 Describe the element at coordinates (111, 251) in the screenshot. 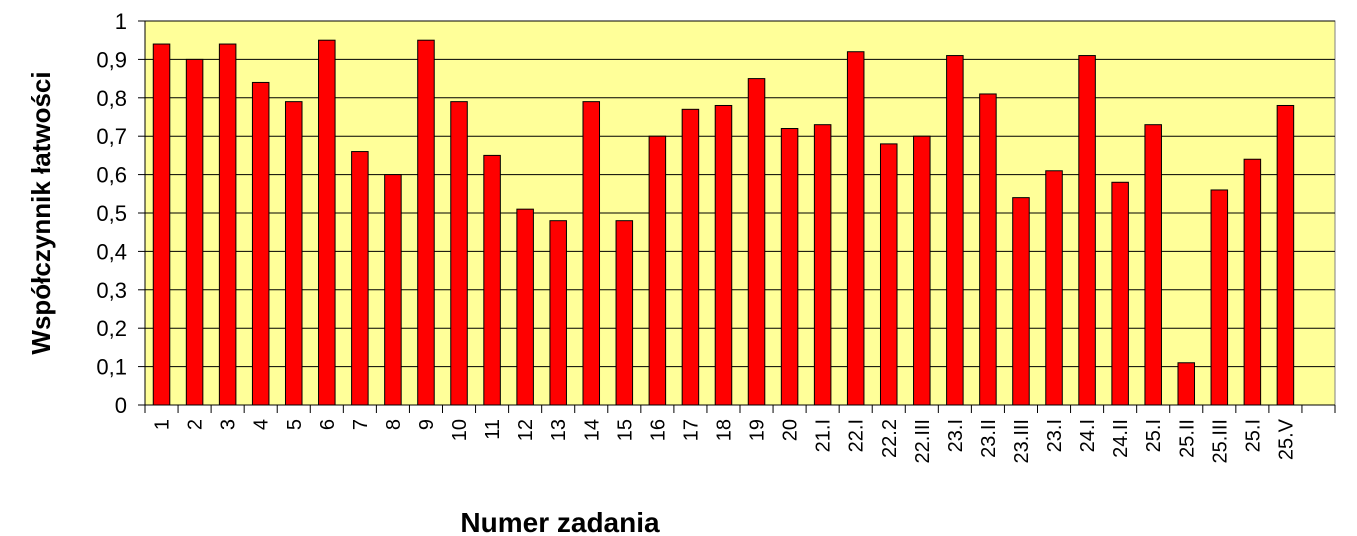

I see `y-tick-label: 0,4` at that location.